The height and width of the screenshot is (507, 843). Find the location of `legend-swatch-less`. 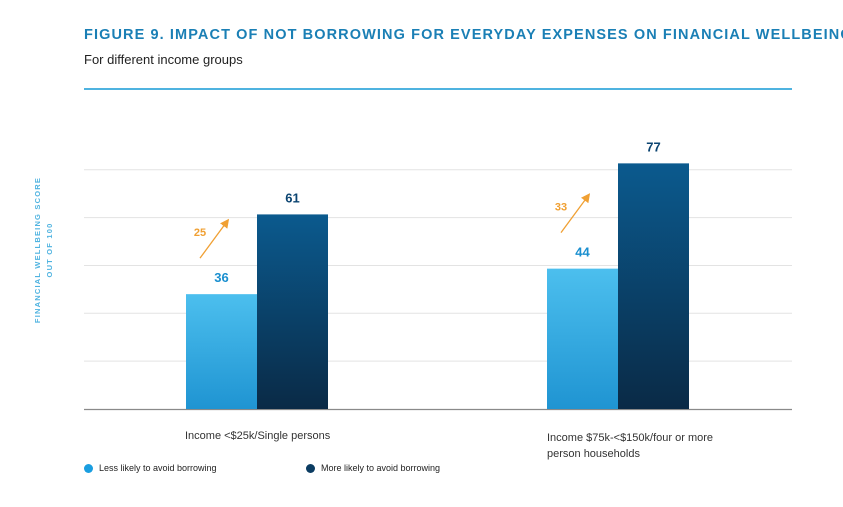

legend-swatch-less is located at coordinates (88, 468).